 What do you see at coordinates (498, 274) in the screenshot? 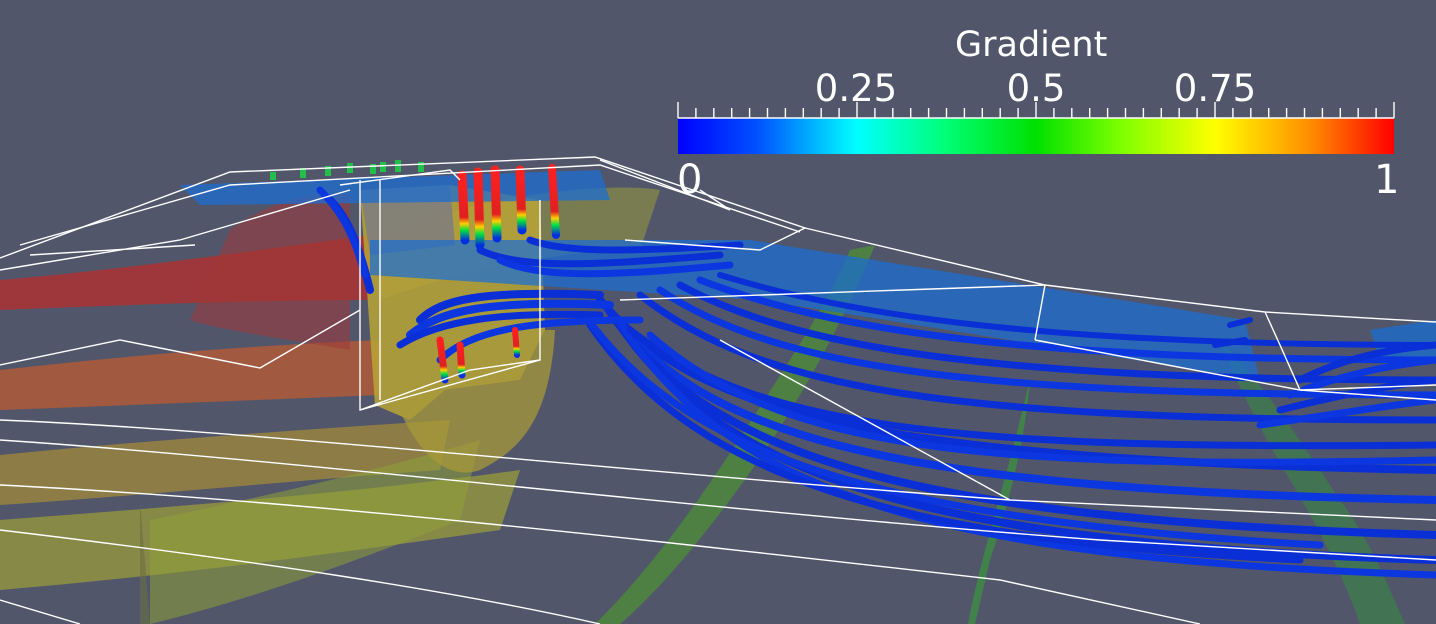
I see `vertical-tubes` at bounding box center [498, 274].